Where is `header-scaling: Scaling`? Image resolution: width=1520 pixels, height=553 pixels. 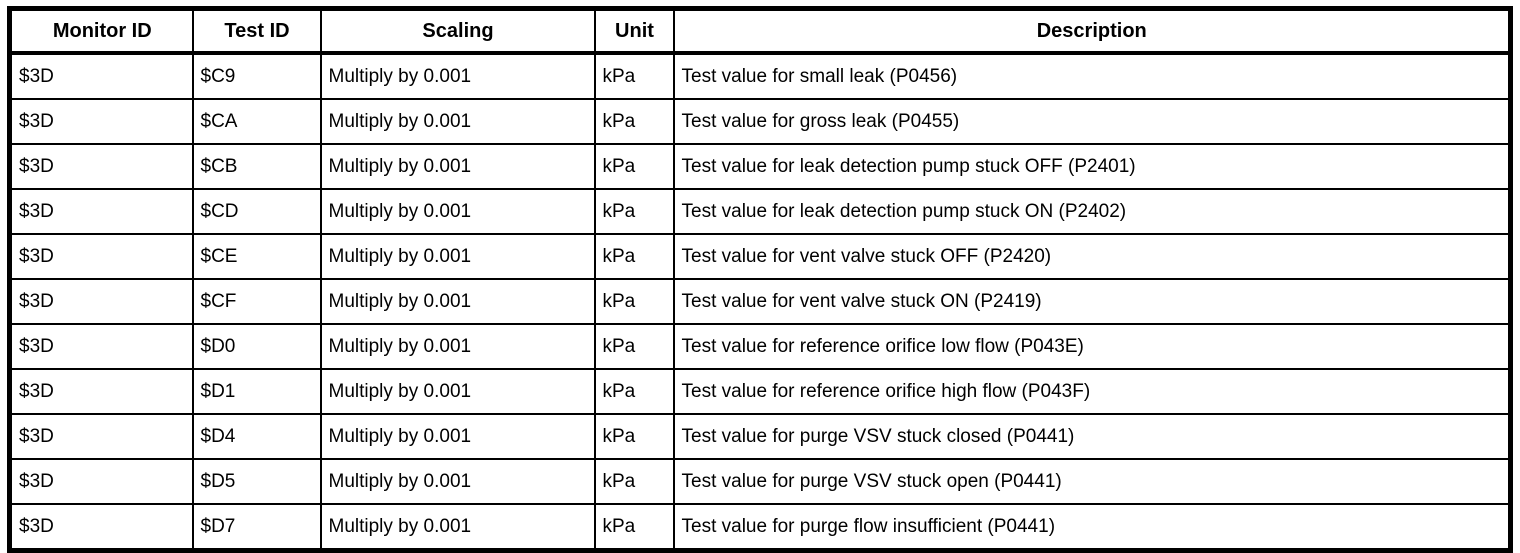
header-scaling: Scaling is located at coordinates (457, 31).